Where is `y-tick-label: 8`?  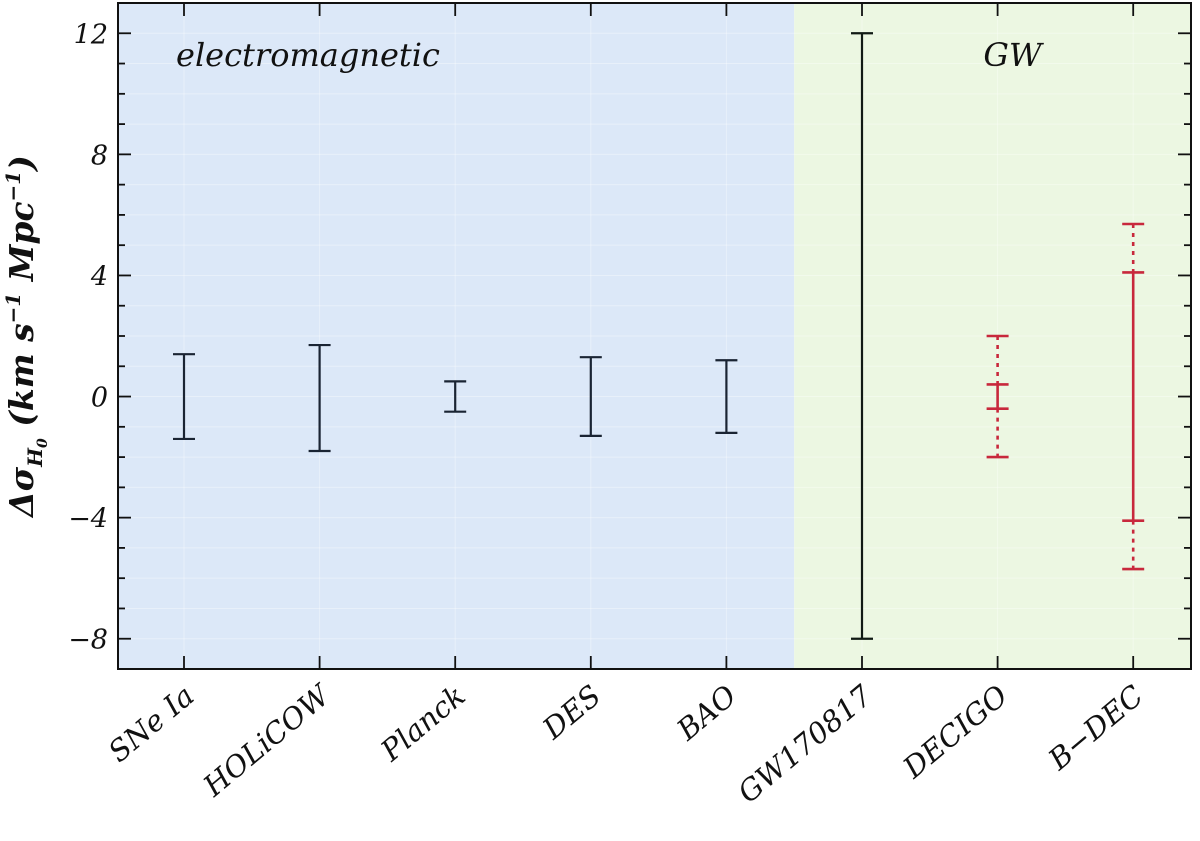
y-tick-label: 8 is located at coordinates (99, 155).